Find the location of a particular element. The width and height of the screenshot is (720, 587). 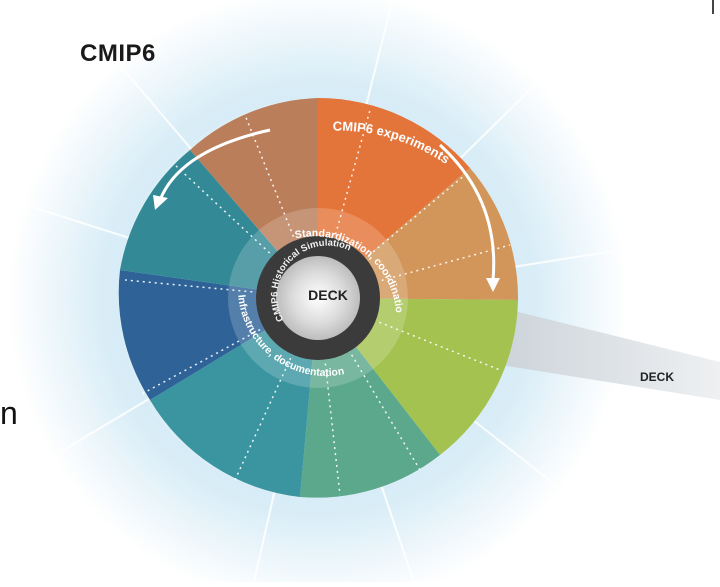

arrow-clockwise-head is located at coordinates (493, 285).